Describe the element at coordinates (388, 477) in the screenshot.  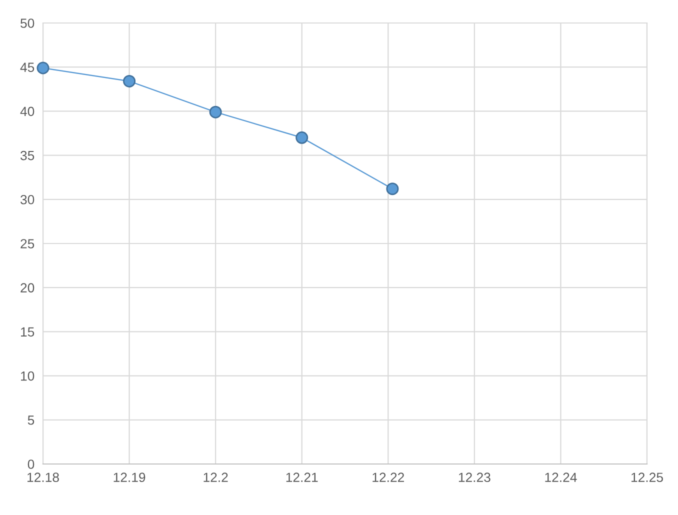
I see `x-tick-label: 12.22` at that location.